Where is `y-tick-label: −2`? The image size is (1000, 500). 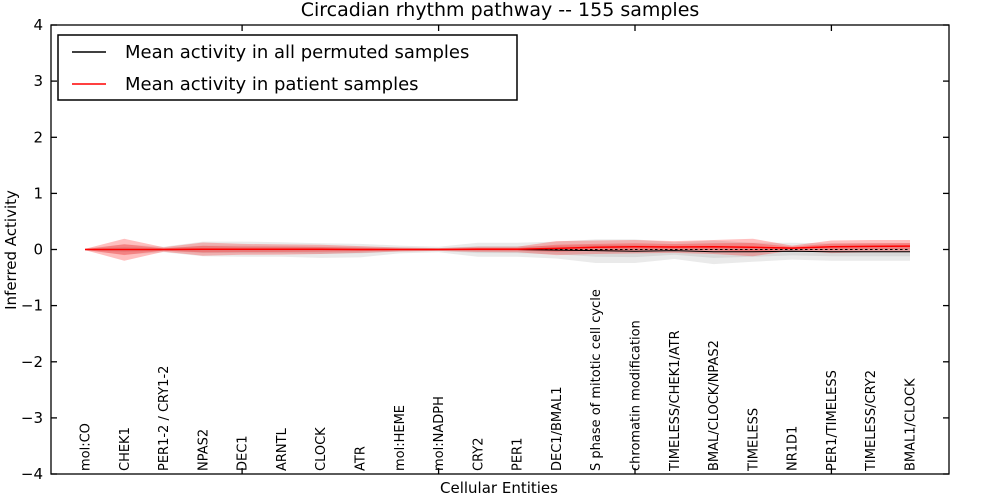 y-tick-label: −2 is located at coordinates (32, 362).